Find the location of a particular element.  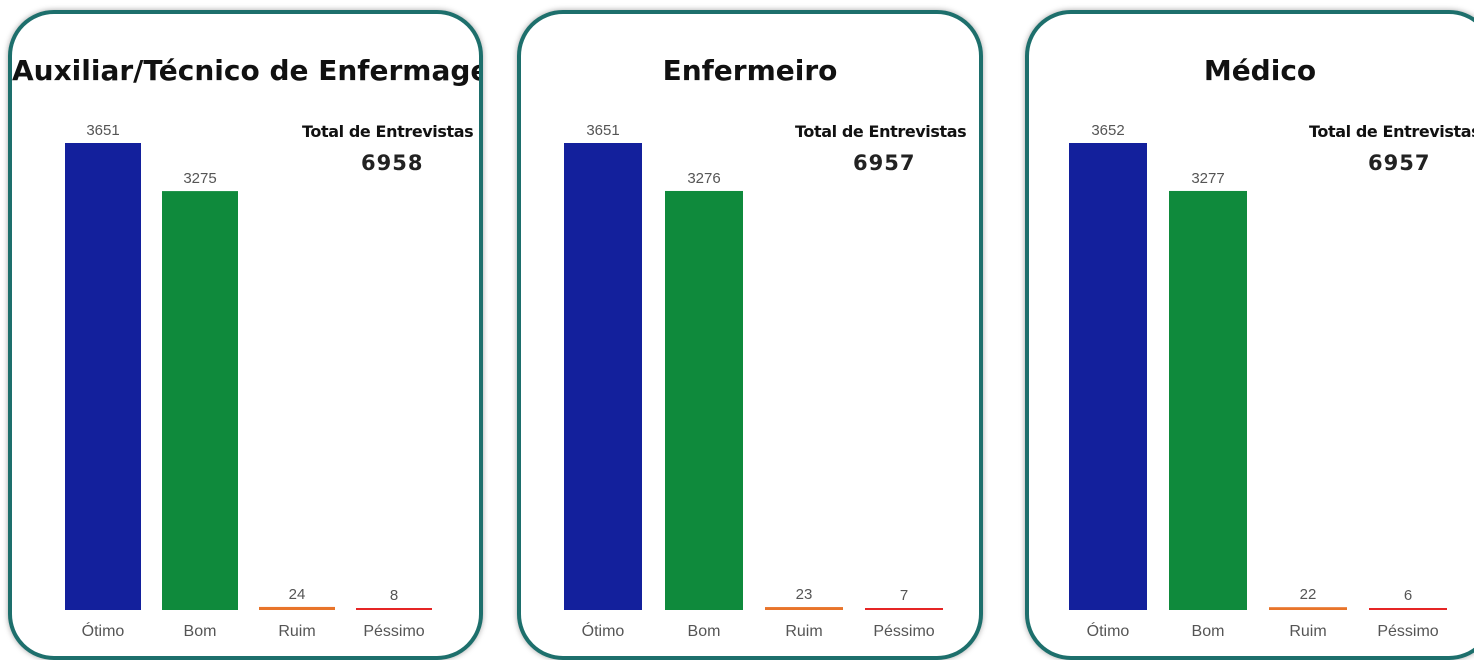

total-interviews-value: 6958 is located at coordinates (392, 163).